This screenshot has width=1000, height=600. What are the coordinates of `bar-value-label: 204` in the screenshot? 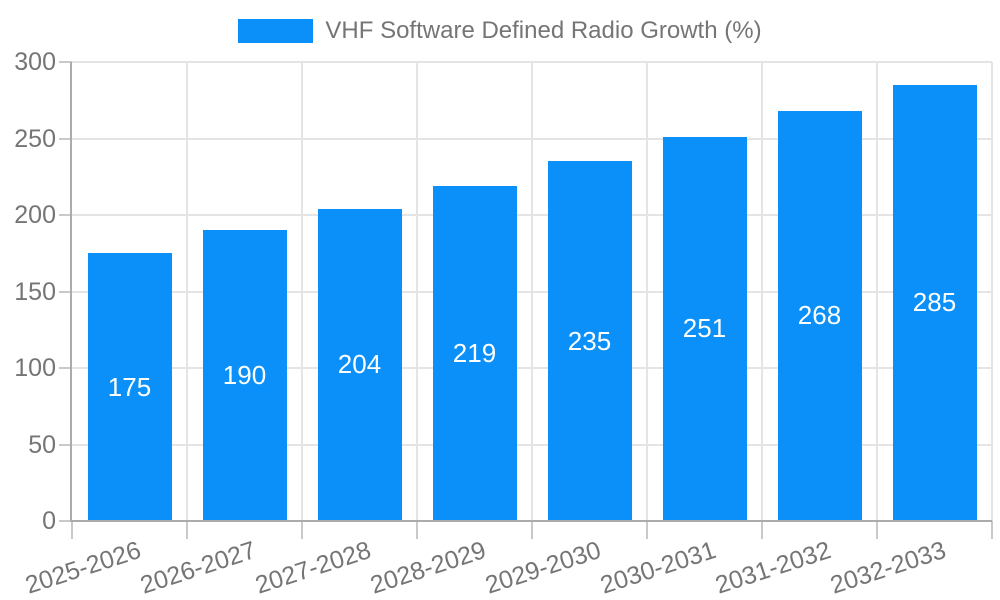 It's located at (359, 364).